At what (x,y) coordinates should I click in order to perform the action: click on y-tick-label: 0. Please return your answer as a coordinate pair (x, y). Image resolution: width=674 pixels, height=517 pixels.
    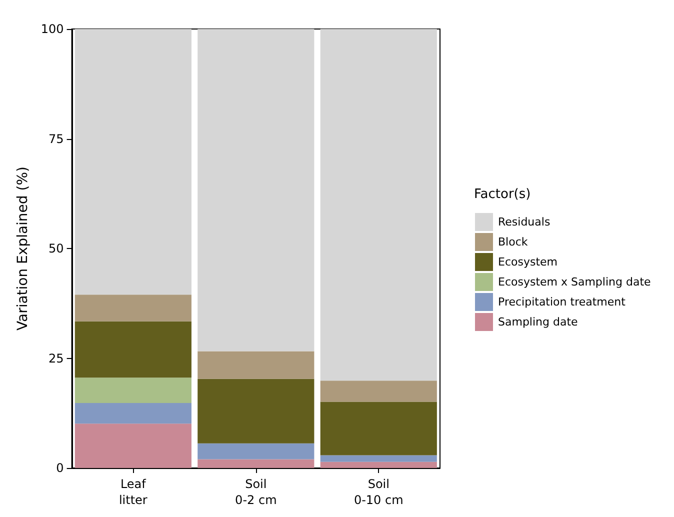
    Looking at the image, I should click on (60, 468).